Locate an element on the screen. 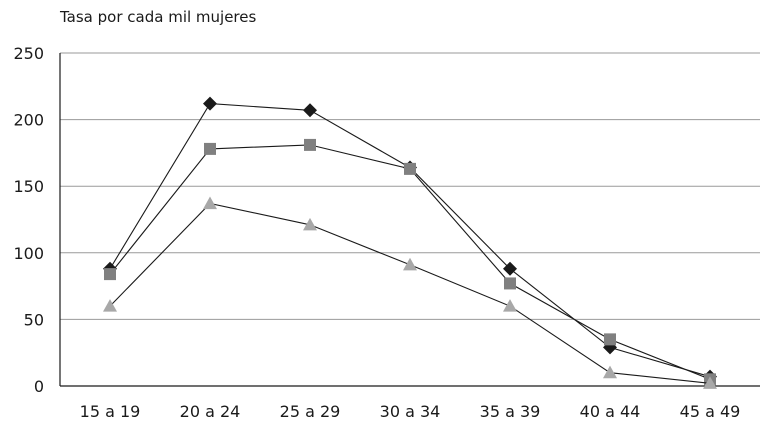 The image size is (762, 424). x-tick-label: 25 a 29 is located at coordinates (310, 411).